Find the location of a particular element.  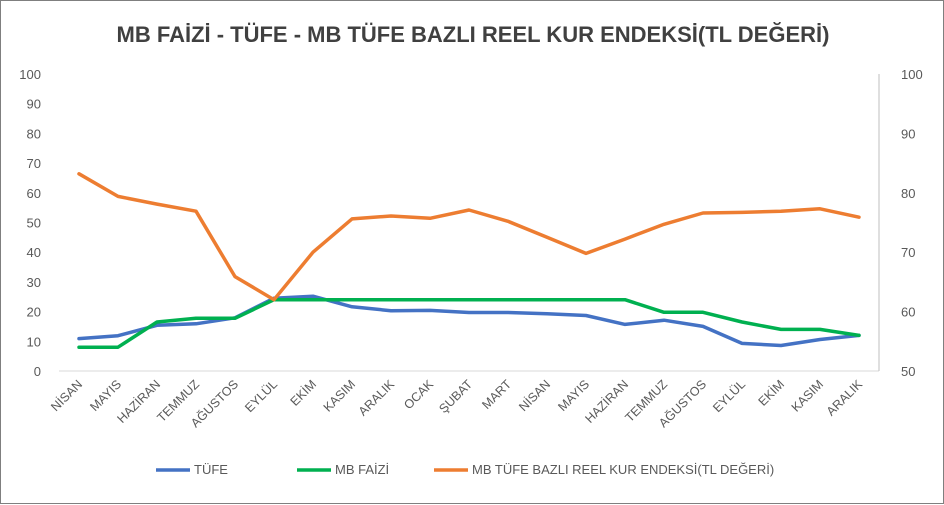

right-tick-label: 90 is located at coordinates (908, 133).